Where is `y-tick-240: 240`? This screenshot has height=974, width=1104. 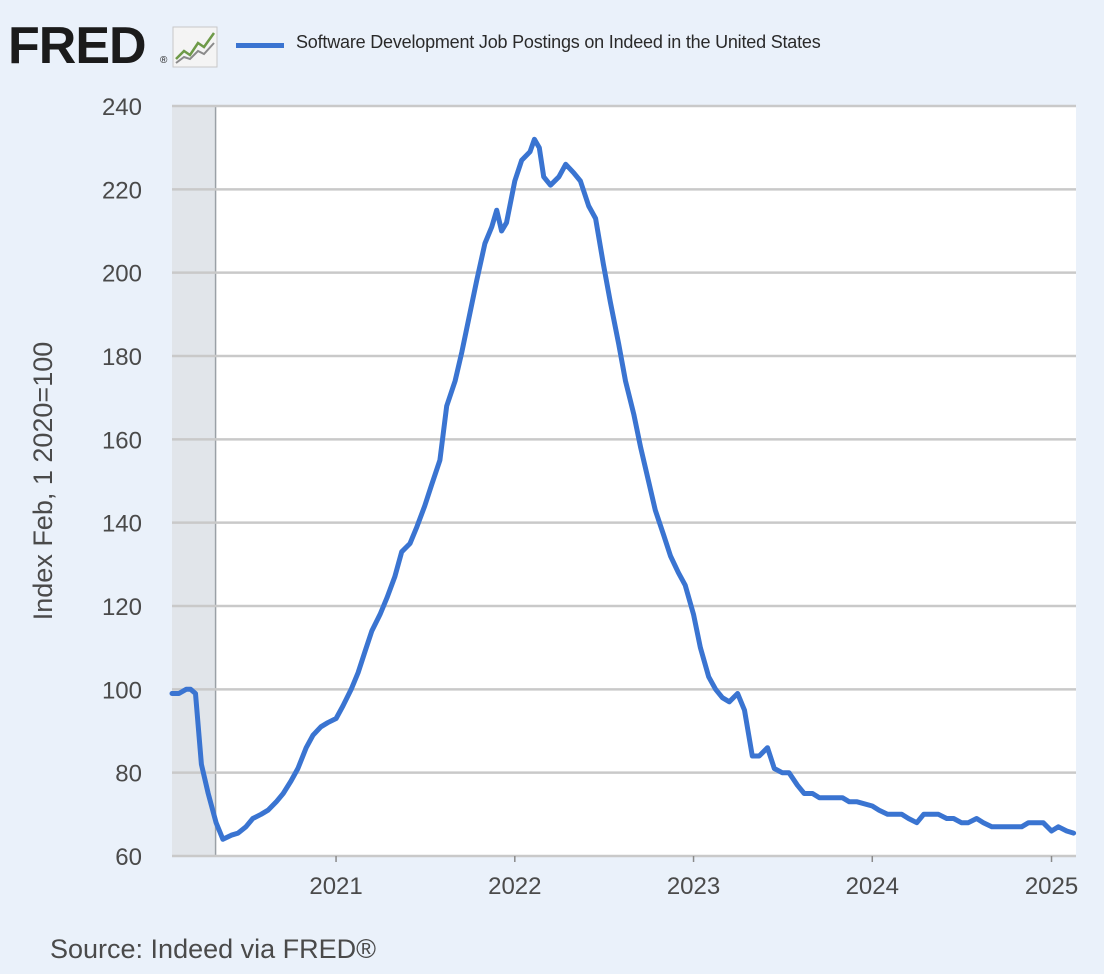
y-tick-240: 240 is located at coordinates (122, 107).